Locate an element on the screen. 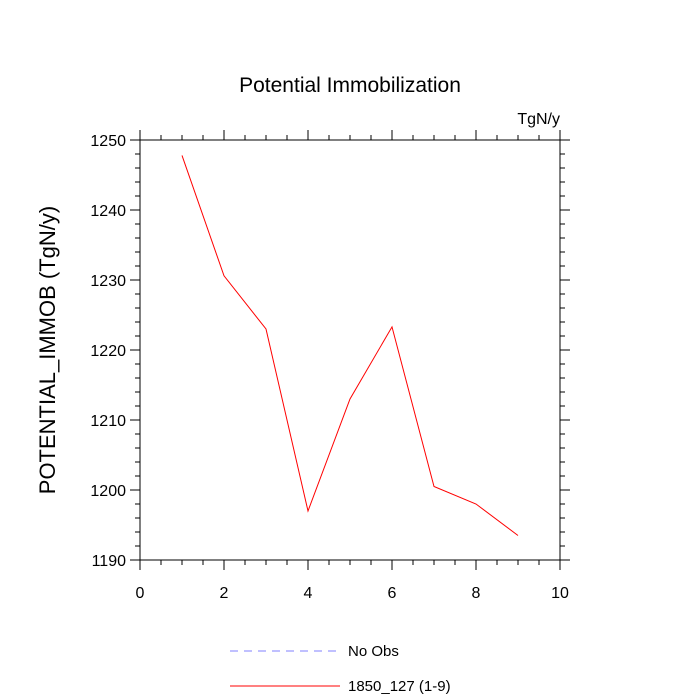 This screenshot has width=700, height=700. units-label: TgN/y is located at coordinates (538, 119).